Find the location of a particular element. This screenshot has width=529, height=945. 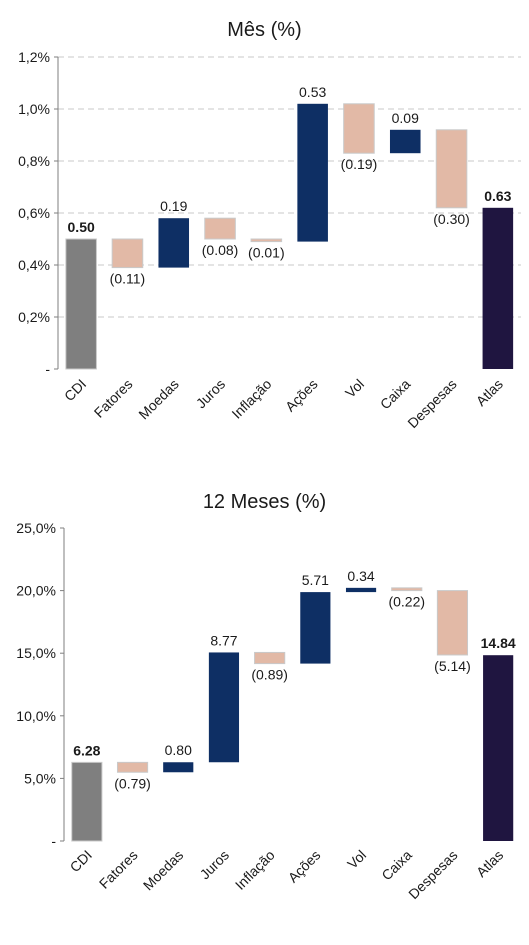

data-label: 0.34 is located at coordinates (360, 576).